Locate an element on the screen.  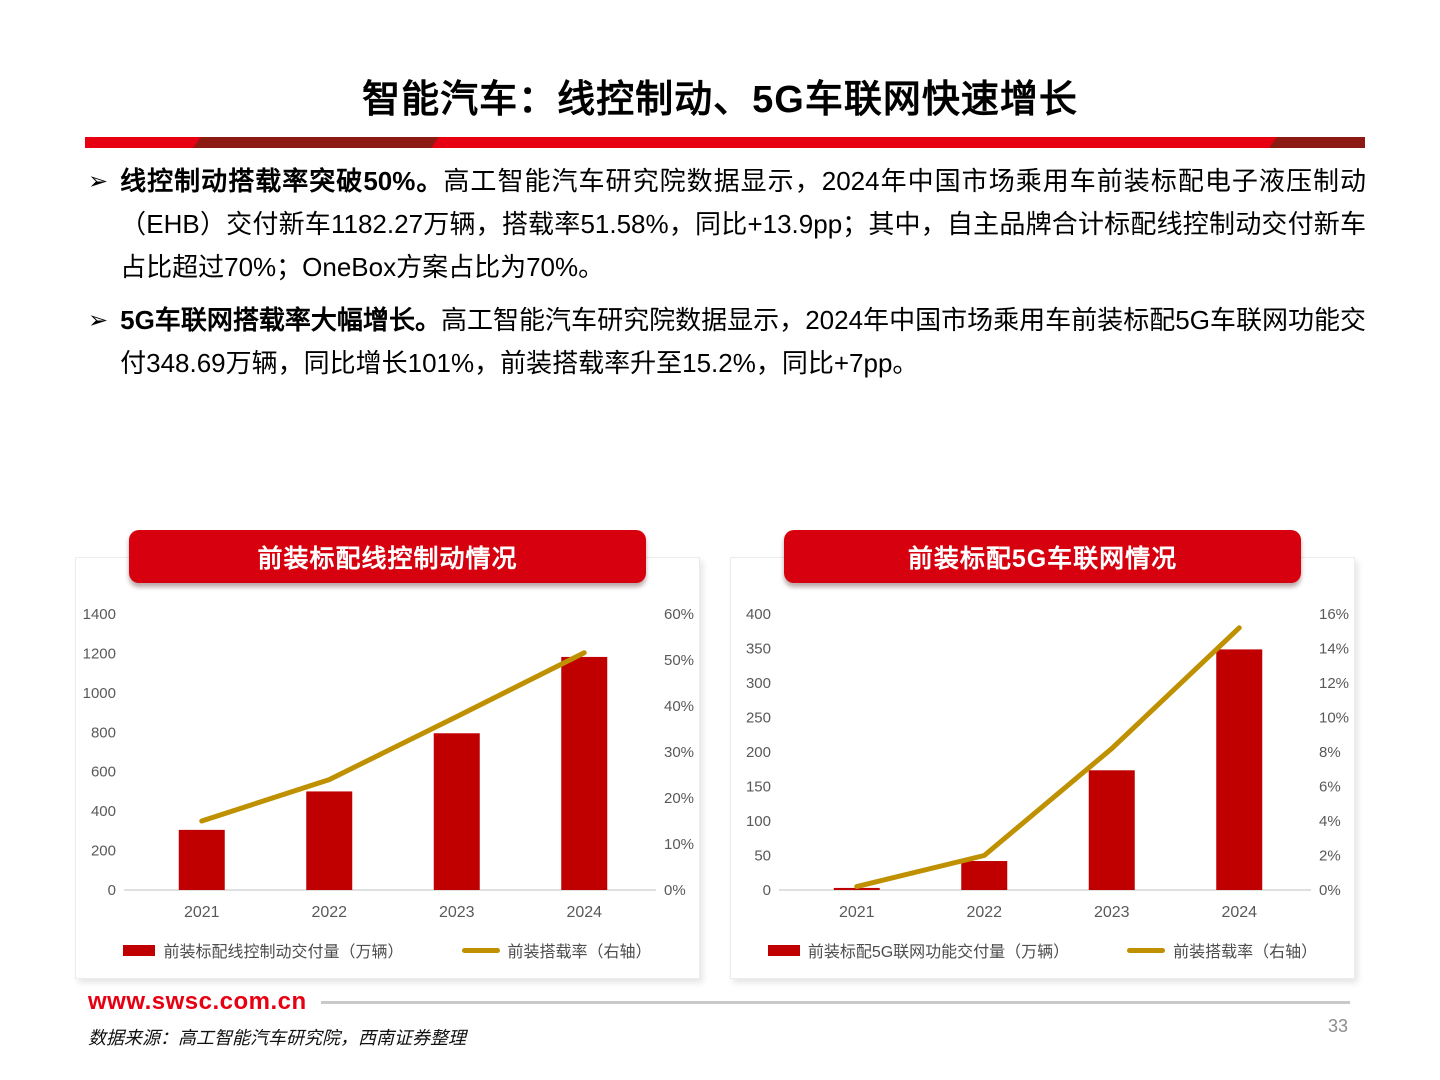
right-axis-tick: 16% is located at coordinates (1334, 614).